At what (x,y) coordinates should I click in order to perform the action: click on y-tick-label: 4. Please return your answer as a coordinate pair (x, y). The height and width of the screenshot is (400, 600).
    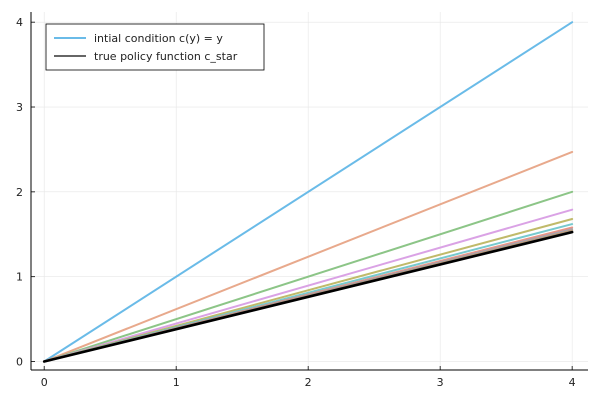
    Looking at the image, I should click on (19, 22).